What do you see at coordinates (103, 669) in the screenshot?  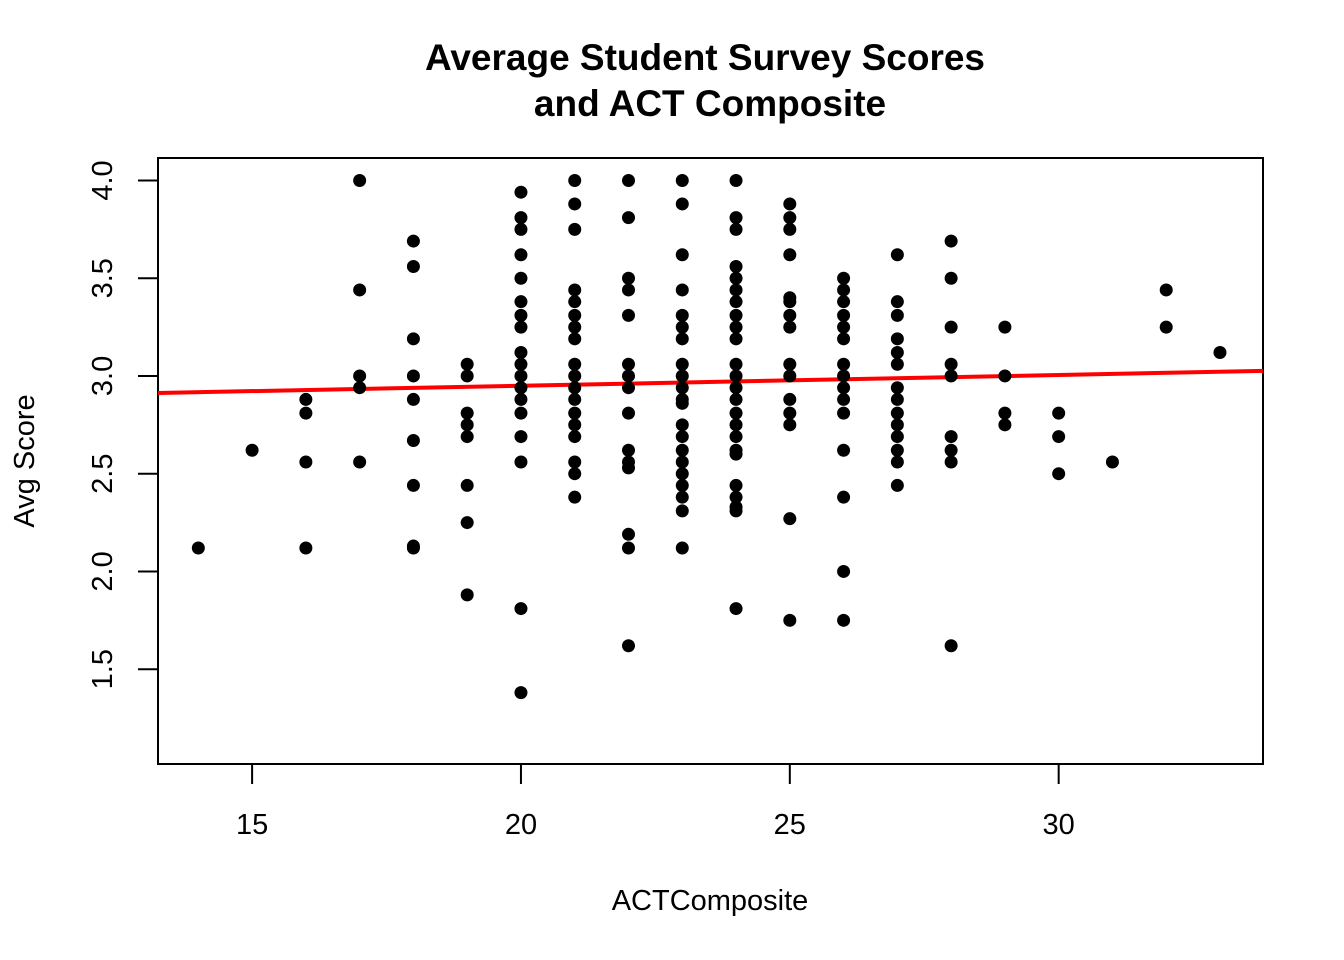 I see `y-tick-label: 1.5` at bounding box center [103, 669].